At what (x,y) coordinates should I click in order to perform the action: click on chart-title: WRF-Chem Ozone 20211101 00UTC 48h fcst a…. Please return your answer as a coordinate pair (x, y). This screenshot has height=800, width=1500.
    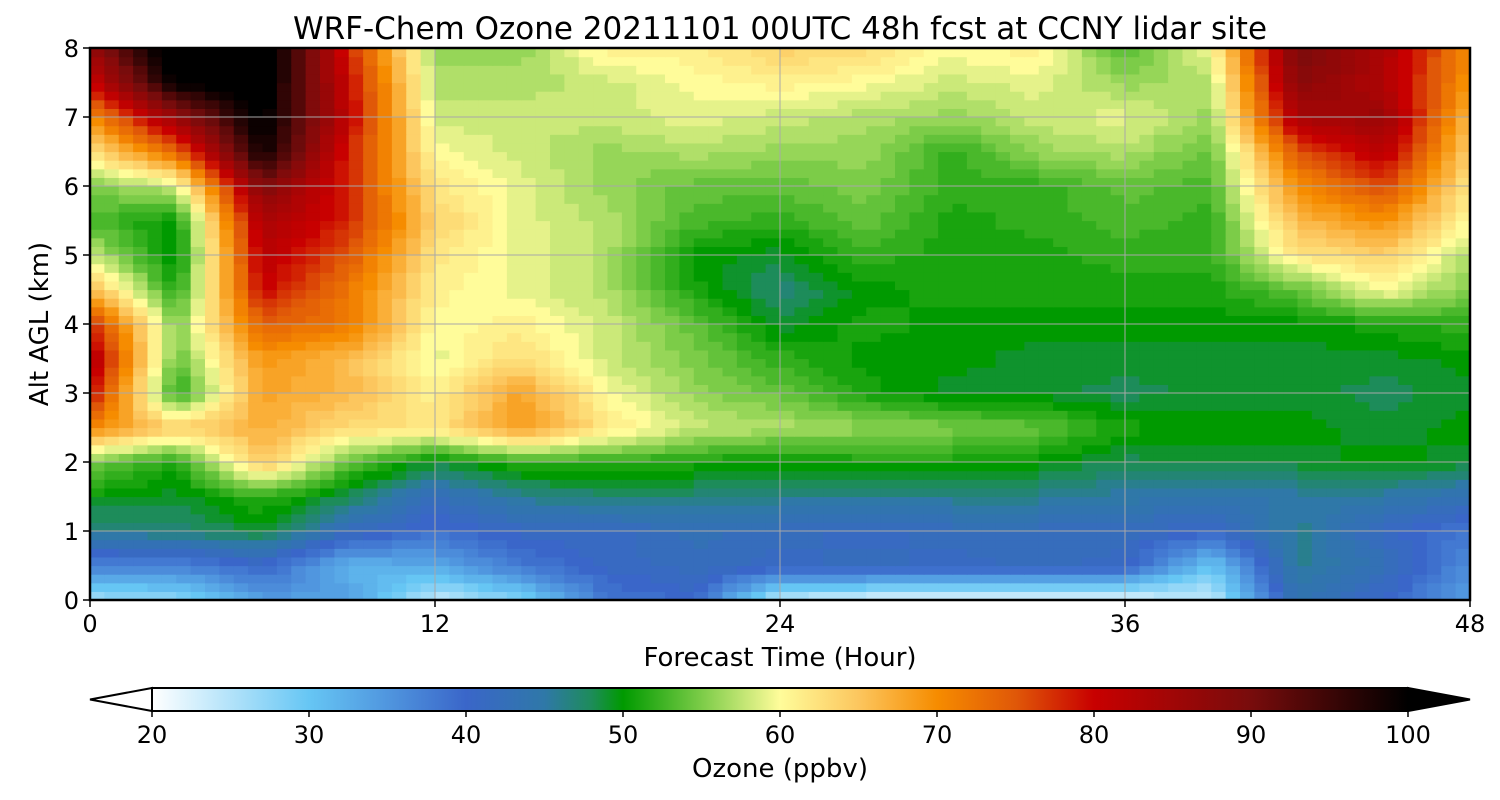
    Looking at the image, I should click on (780, 29).